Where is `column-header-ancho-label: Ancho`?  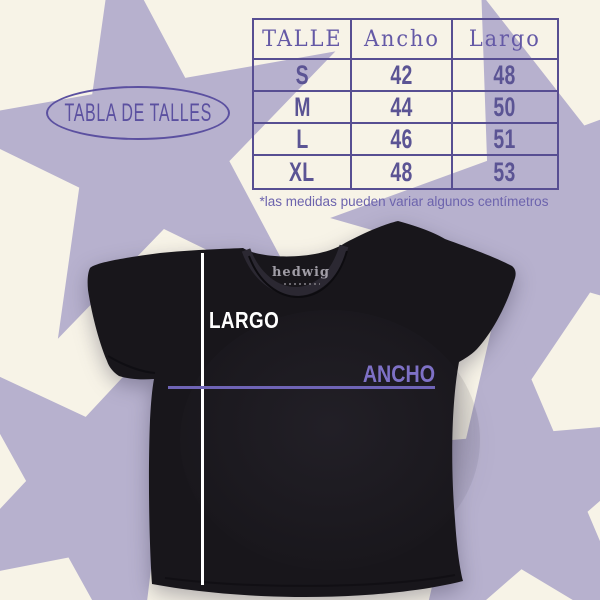 column-header-ancho-label: Ancho is located at coordinates (401, 39).